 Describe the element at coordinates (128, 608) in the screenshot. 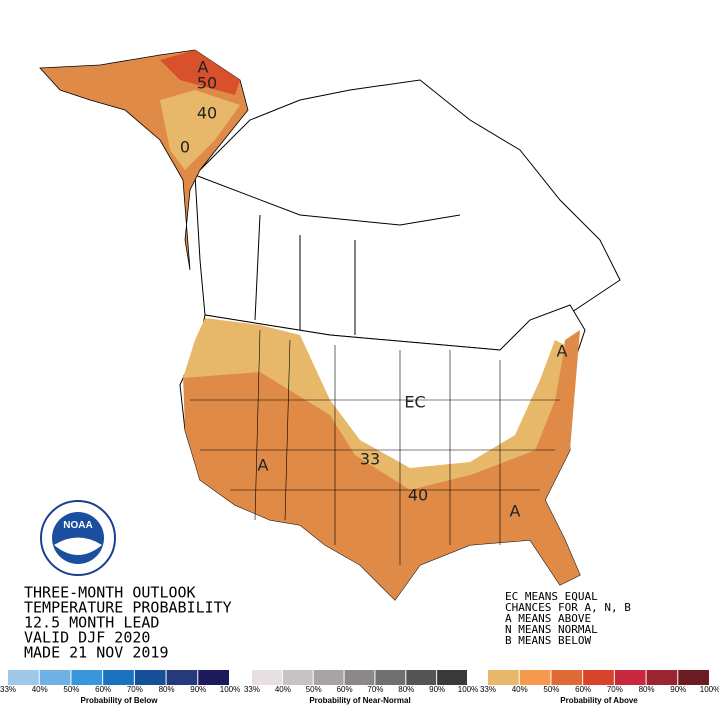

I see `title-line: TEMPERATURE PROBABILITY` at that location.